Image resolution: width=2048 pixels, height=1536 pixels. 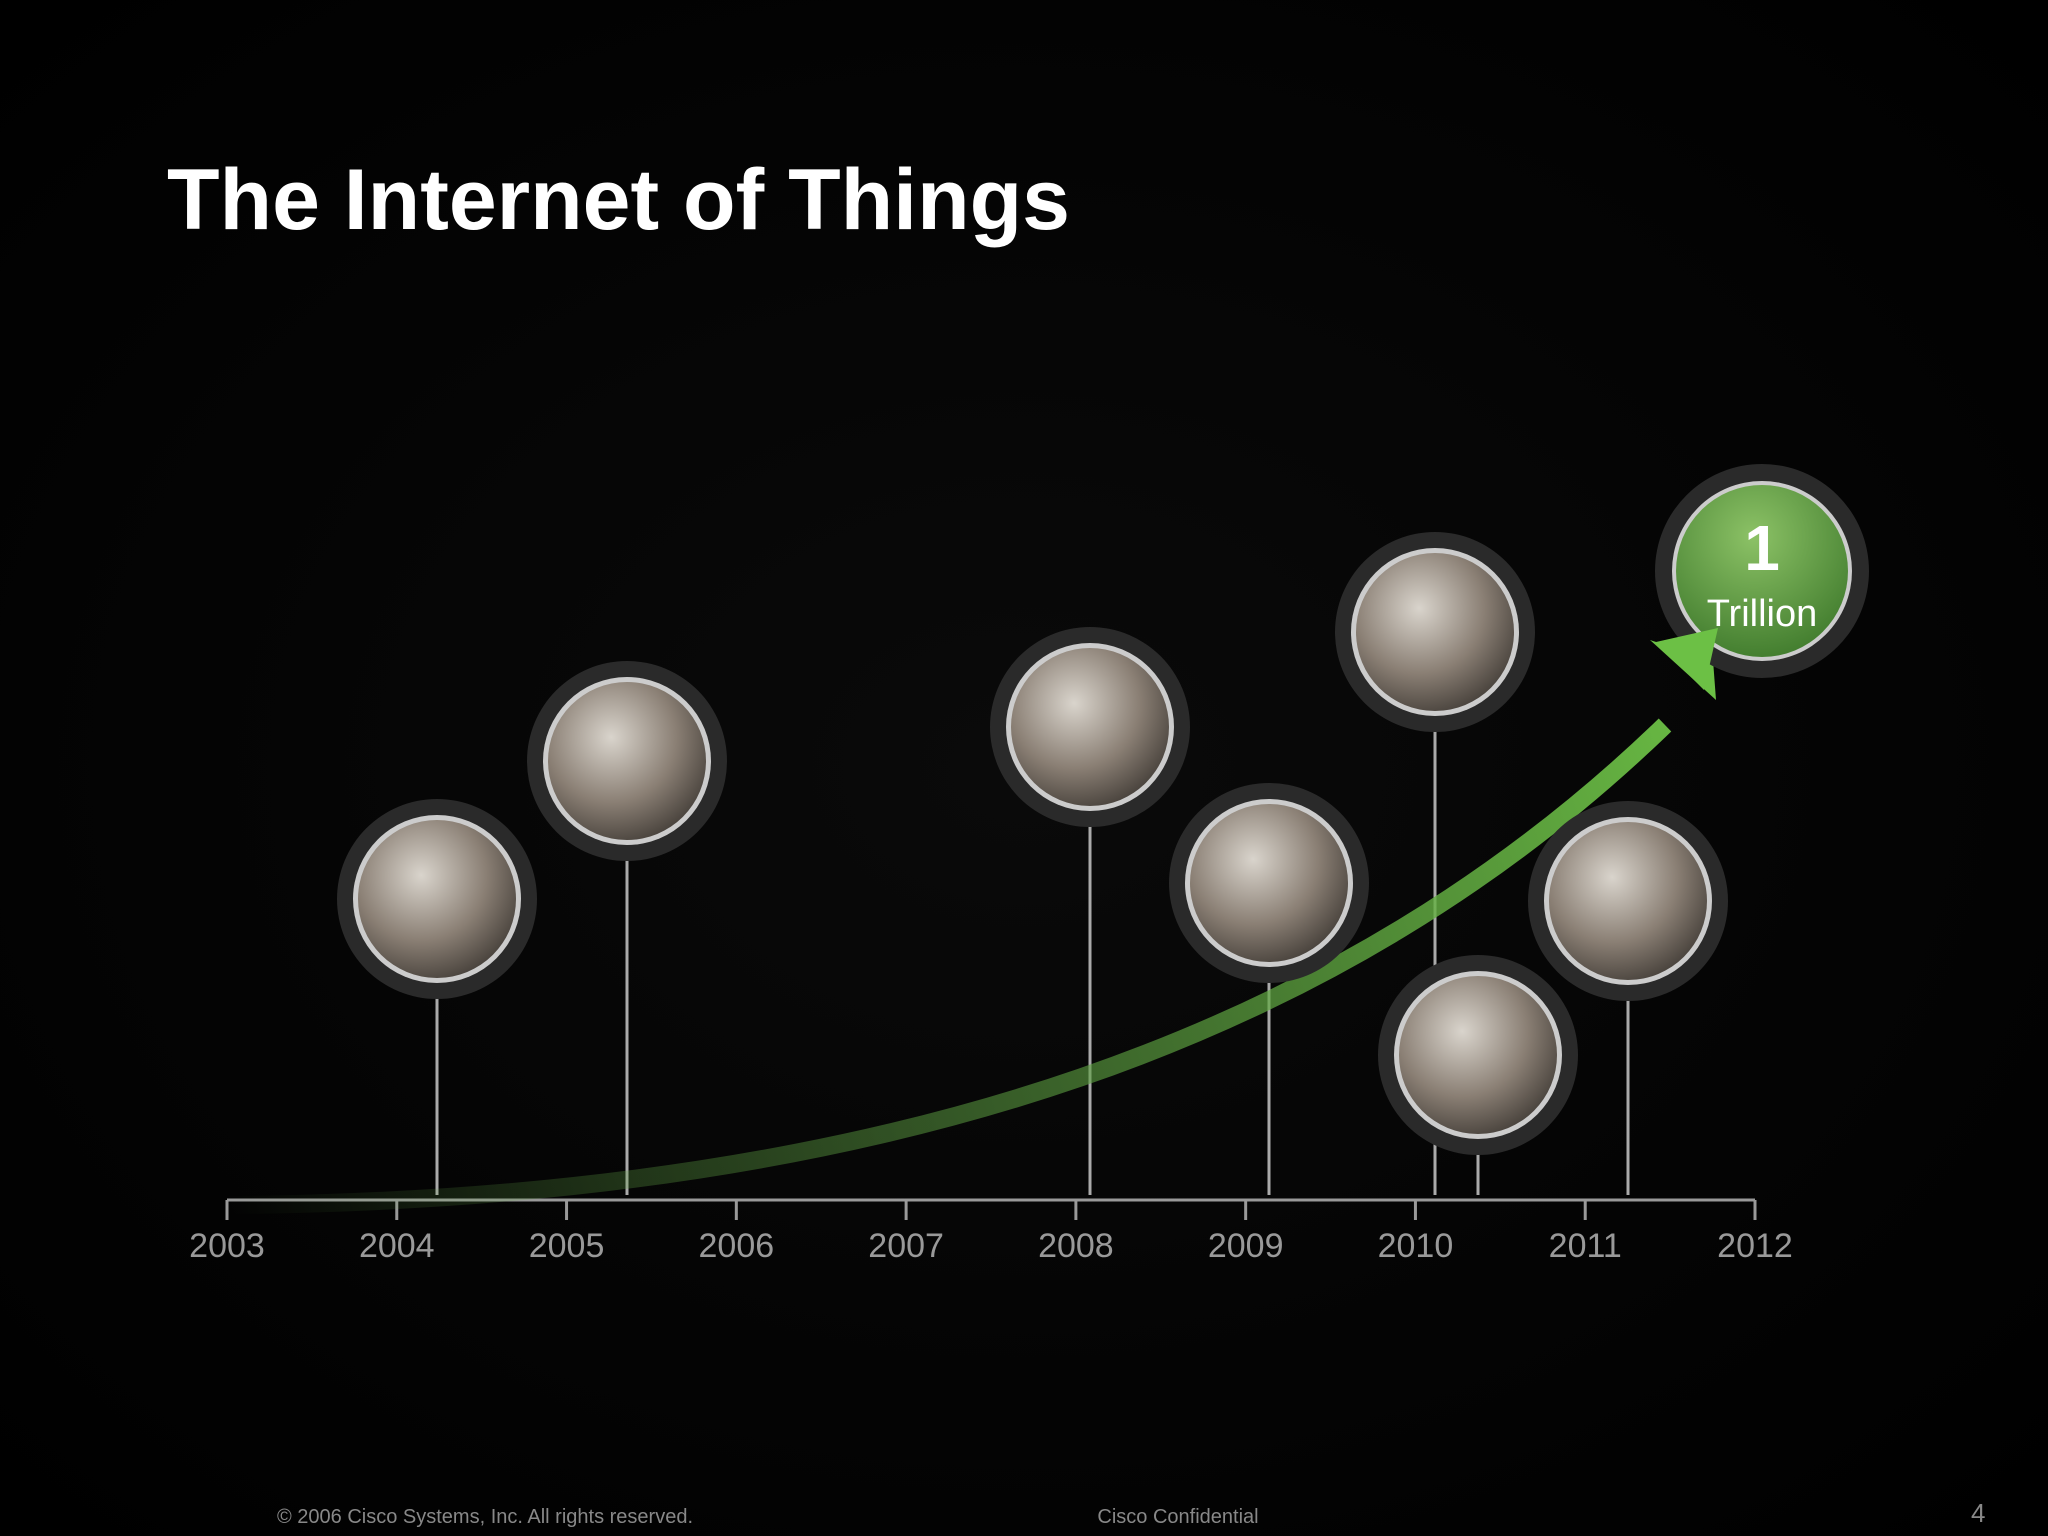 I want to click on year-label: 2004, so click(x=397, y=1246).